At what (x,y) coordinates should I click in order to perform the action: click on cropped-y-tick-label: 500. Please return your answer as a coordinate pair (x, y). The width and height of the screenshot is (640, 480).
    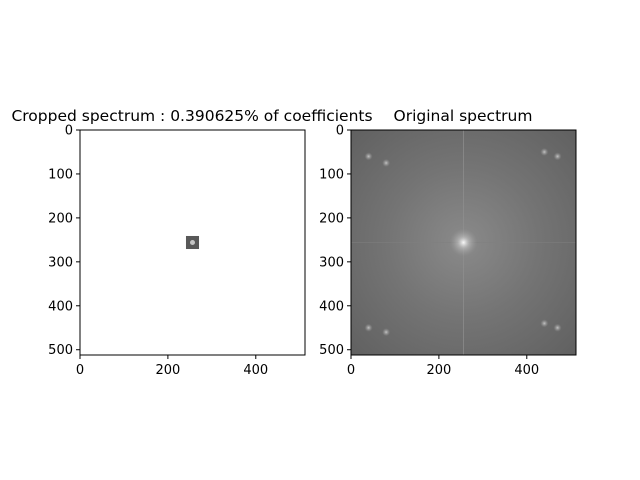
    Looking at the image, I should click on (60, 350).